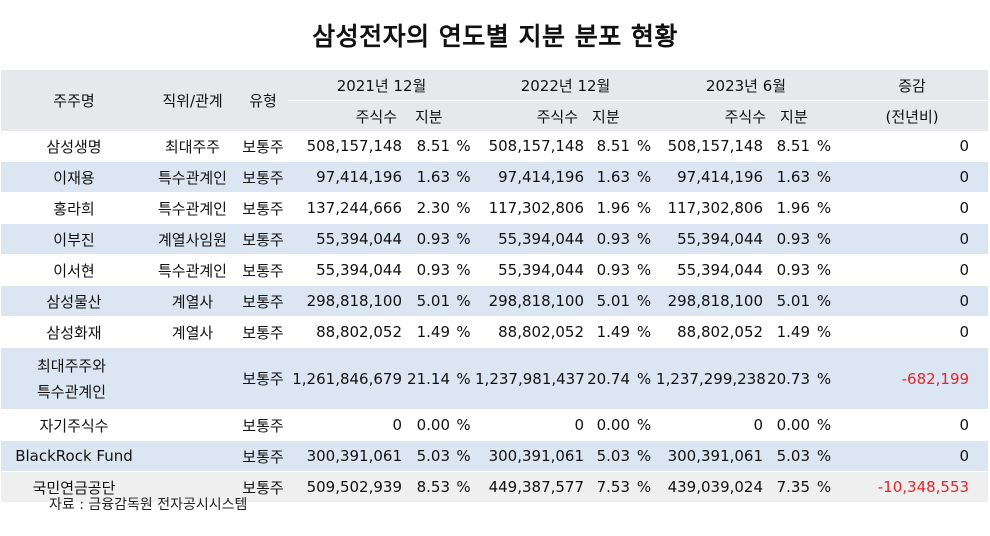 The height and width of the screenshot is (536, 990). Describe the element at coordinates (428, 378) in the screenshot. I see `stake-2021: 21.14` at that location.